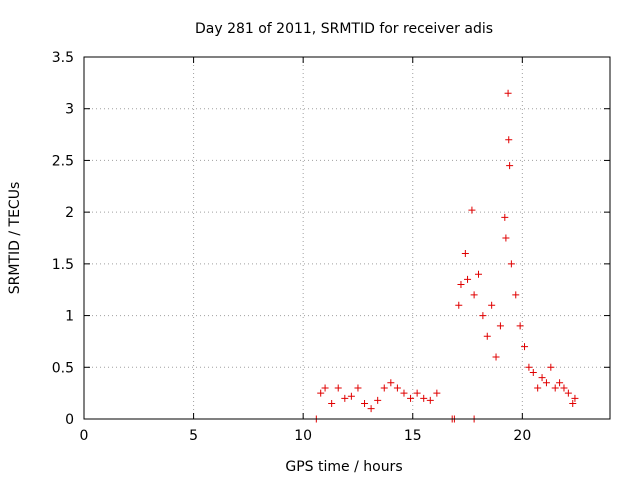 Image resolution: width=640 pixels, height=480 pixels. I want to click on y-tick-labels: 0 0.5 1 1.5 2 2.5 3 3.5, so click(63, 239).